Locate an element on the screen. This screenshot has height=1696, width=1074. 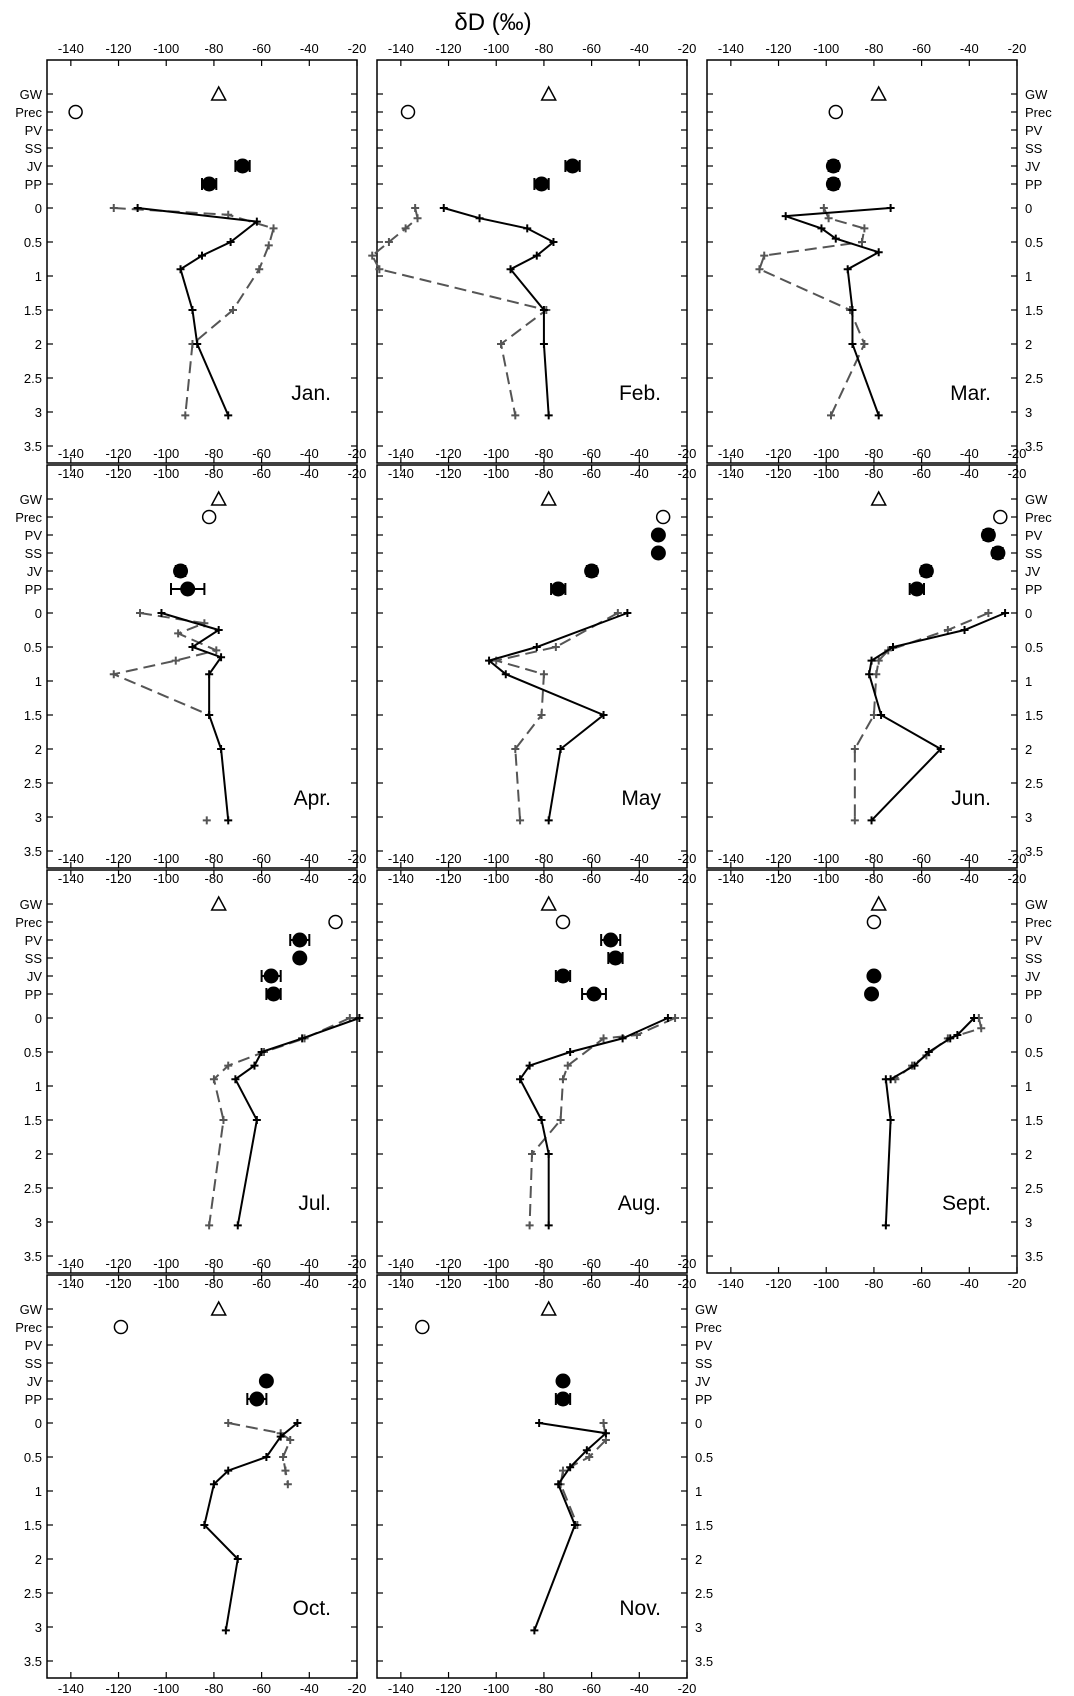
gw-triangle-marker is located at coordinates (878, 903).